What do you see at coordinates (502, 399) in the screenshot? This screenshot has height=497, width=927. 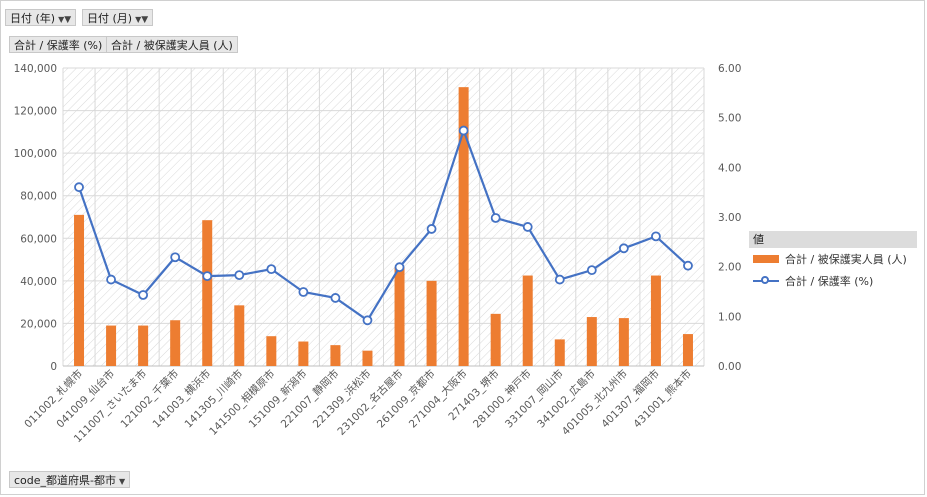 I see `x-tick-label: 281000_神戸市` at bounding box center [502, 399].